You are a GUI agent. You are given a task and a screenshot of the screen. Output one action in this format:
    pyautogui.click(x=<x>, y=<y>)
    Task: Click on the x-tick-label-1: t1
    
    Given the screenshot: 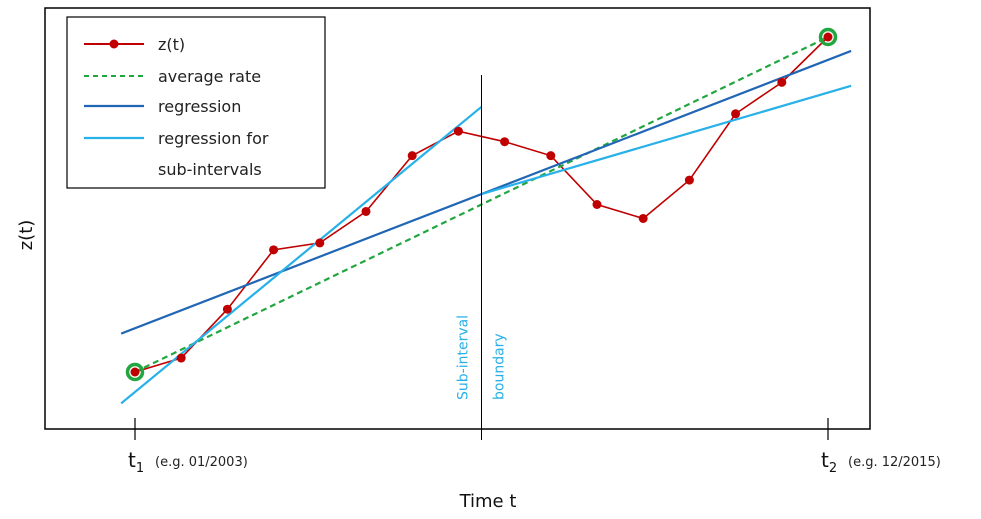 What is the action you would take?
    pyautogui.click(x=136, y=462)
    